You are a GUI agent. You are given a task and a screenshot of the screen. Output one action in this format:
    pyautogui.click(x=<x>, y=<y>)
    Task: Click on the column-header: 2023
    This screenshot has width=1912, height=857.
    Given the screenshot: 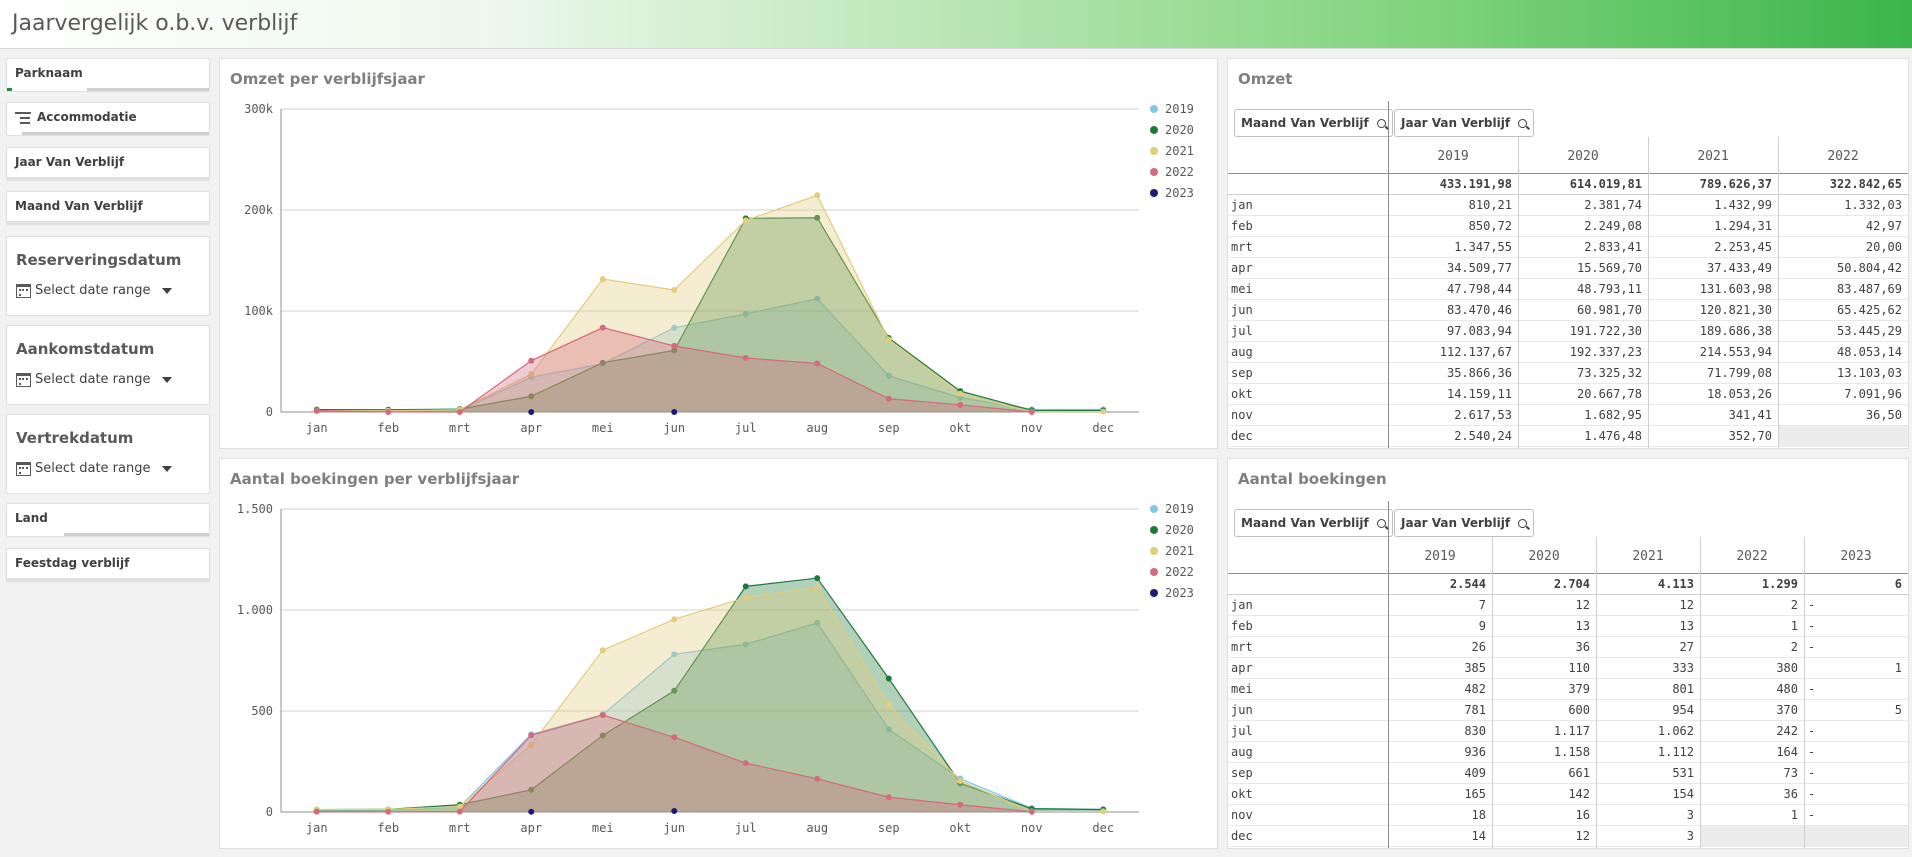 What is the action you would take?
    pyautogui.click(x=1856, y=556)
    